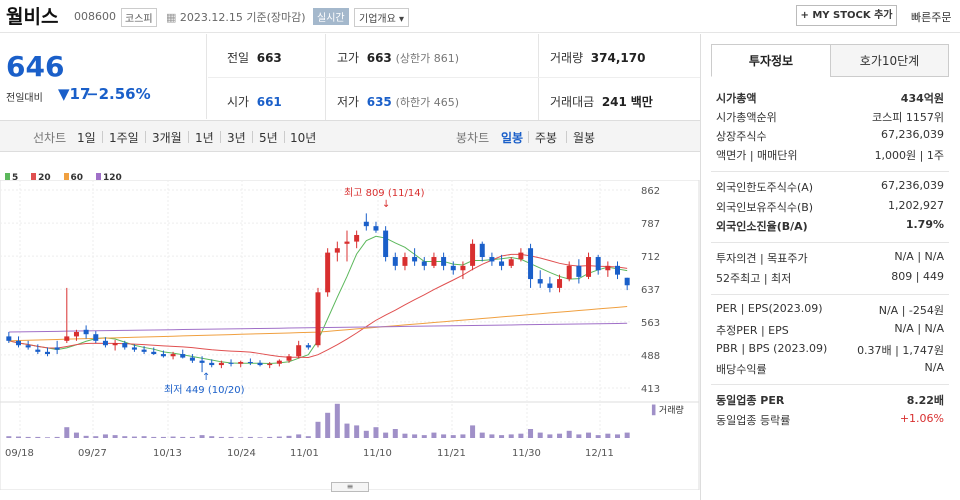 This screenshot has height=500, width=960. I want to click on realtime-button: 실시간, so click(331, 16).